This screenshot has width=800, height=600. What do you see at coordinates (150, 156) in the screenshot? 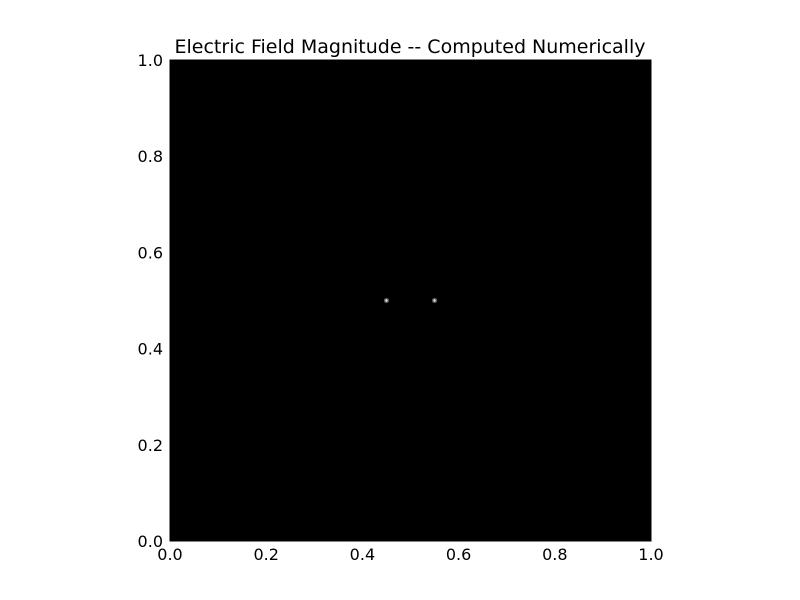
I see `y-tick-label: 0.8` at bounding box center [150, 156].